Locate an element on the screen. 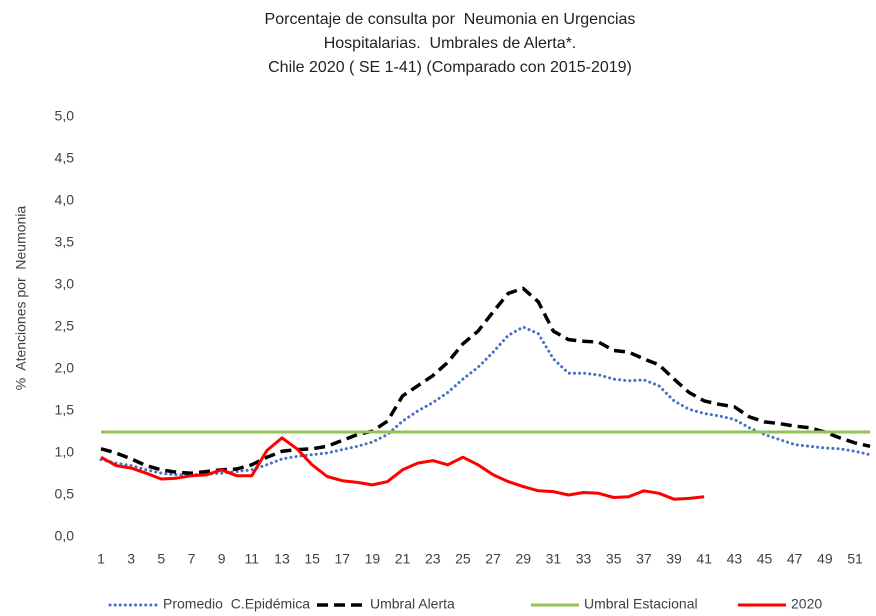 The width and height of the screenshot is (876, 616). y-tick-label: 0,0 is located at coordinates (65, 536).